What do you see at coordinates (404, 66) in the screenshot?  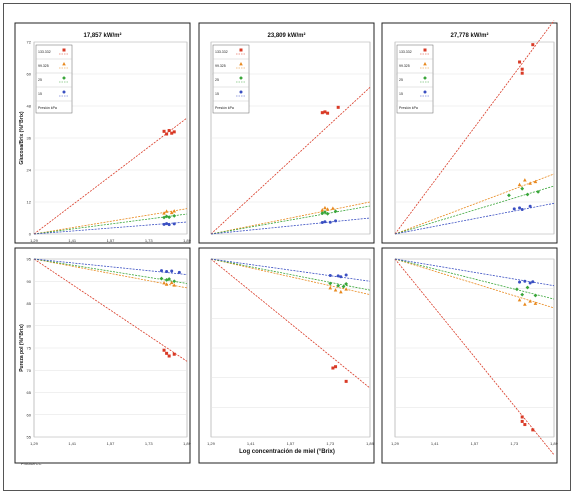 I see `legend-entry: 99.325` at bounding box center [404, 66].